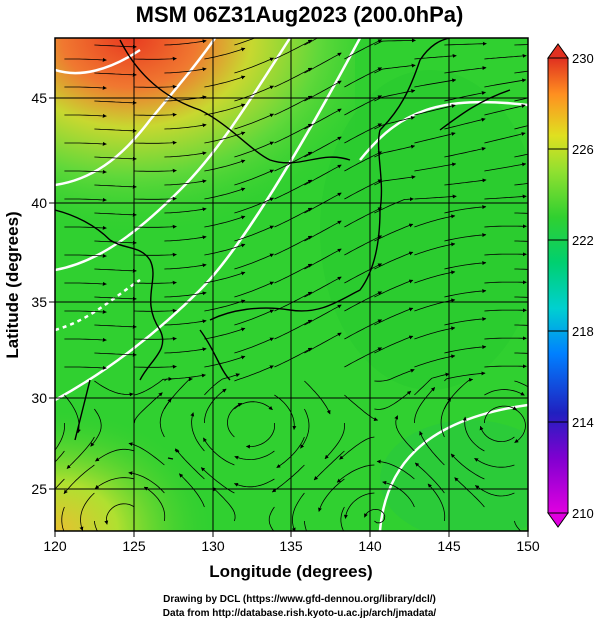 This screenshot has width=599, height=625. Describe the element at coordinates (134, 546) in the screenshot. I see `x-tick-label: 125` at that location.